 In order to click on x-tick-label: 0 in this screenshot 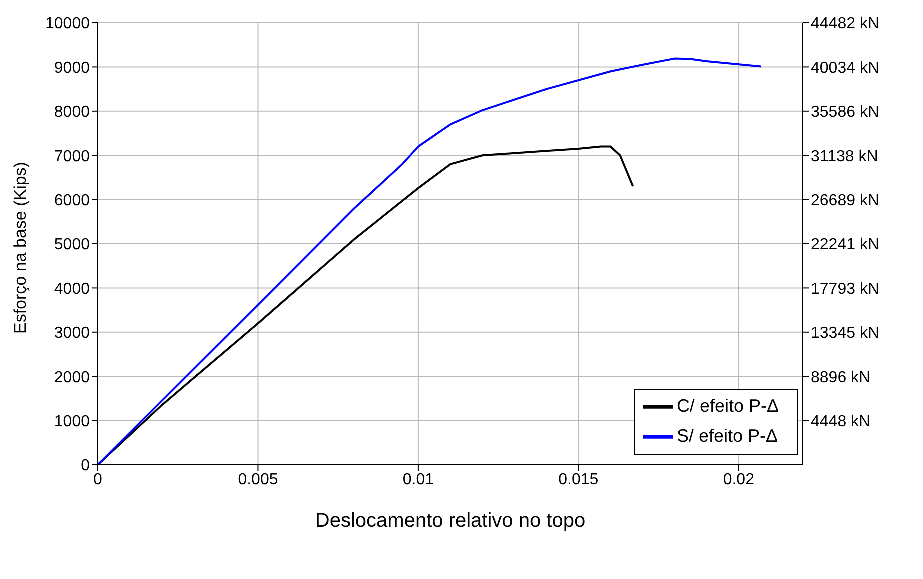, I will do `click(98, 479)`.